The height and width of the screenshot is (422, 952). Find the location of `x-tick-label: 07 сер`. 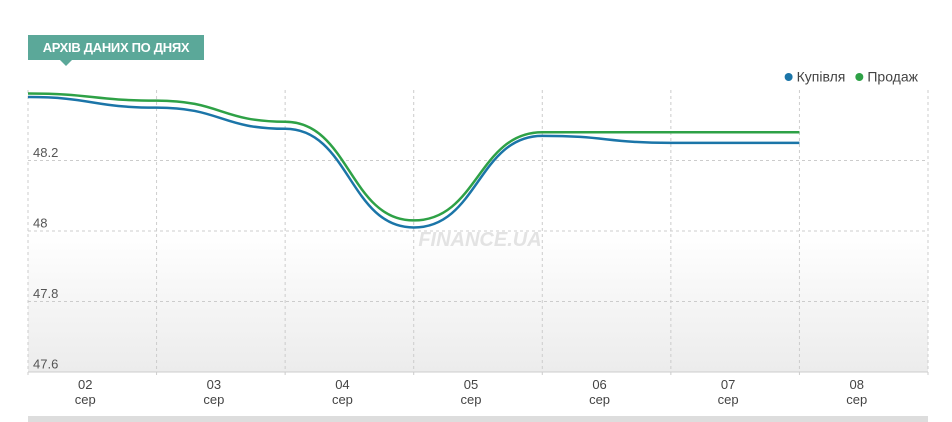

x-tick-label: 07 сер is located at coordinates (728, 392).